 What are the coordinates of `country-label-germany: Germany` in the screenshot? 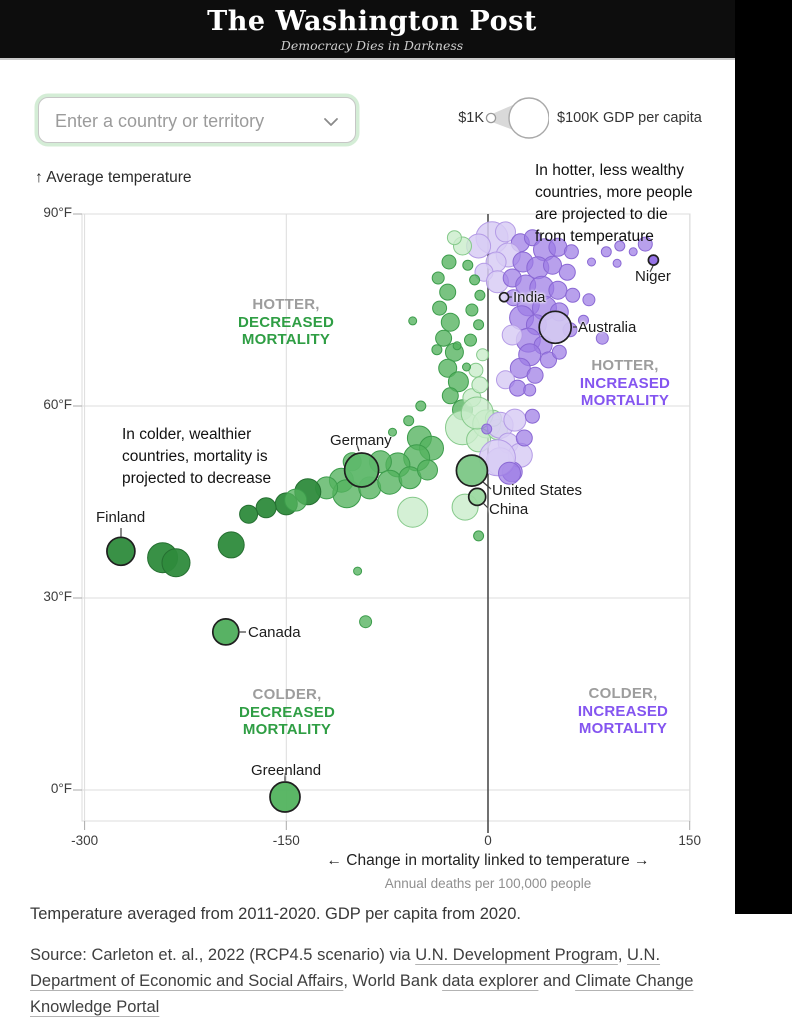 It's located at (361, 440).